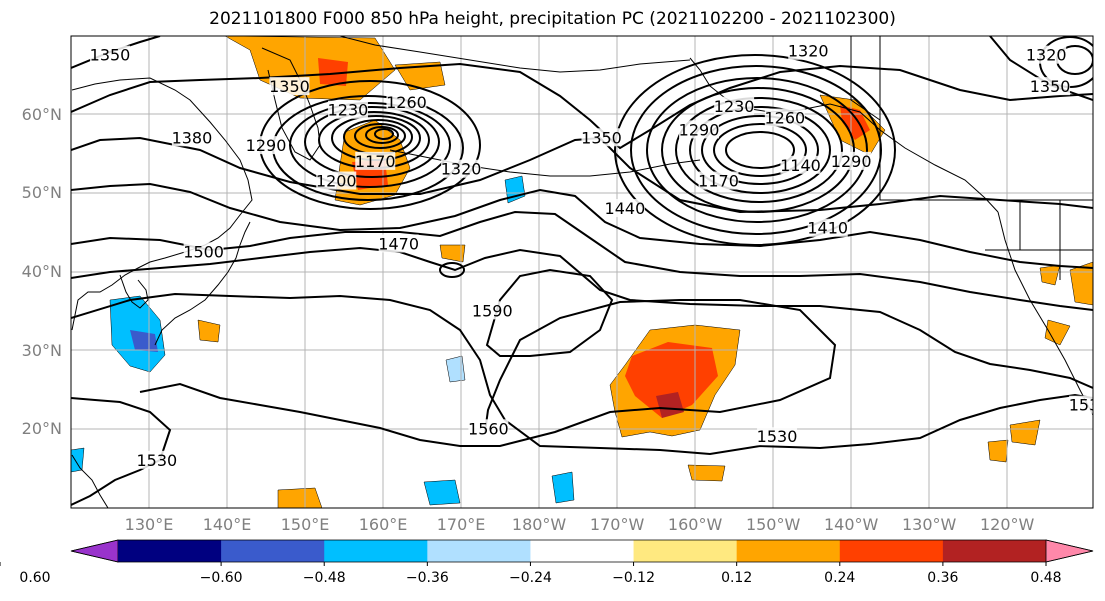 The width and height of the screenshot is (1105, 601). I want to click on precip-negative-strong-area, so click(144, 341).